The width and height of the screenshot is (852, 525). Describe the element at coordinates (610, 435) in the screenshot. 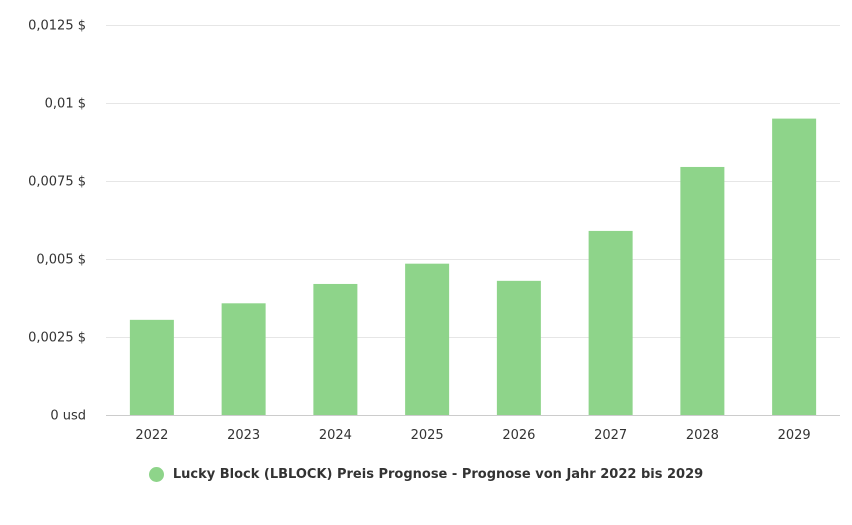

I see `x-tick-label: 2027` at that location.